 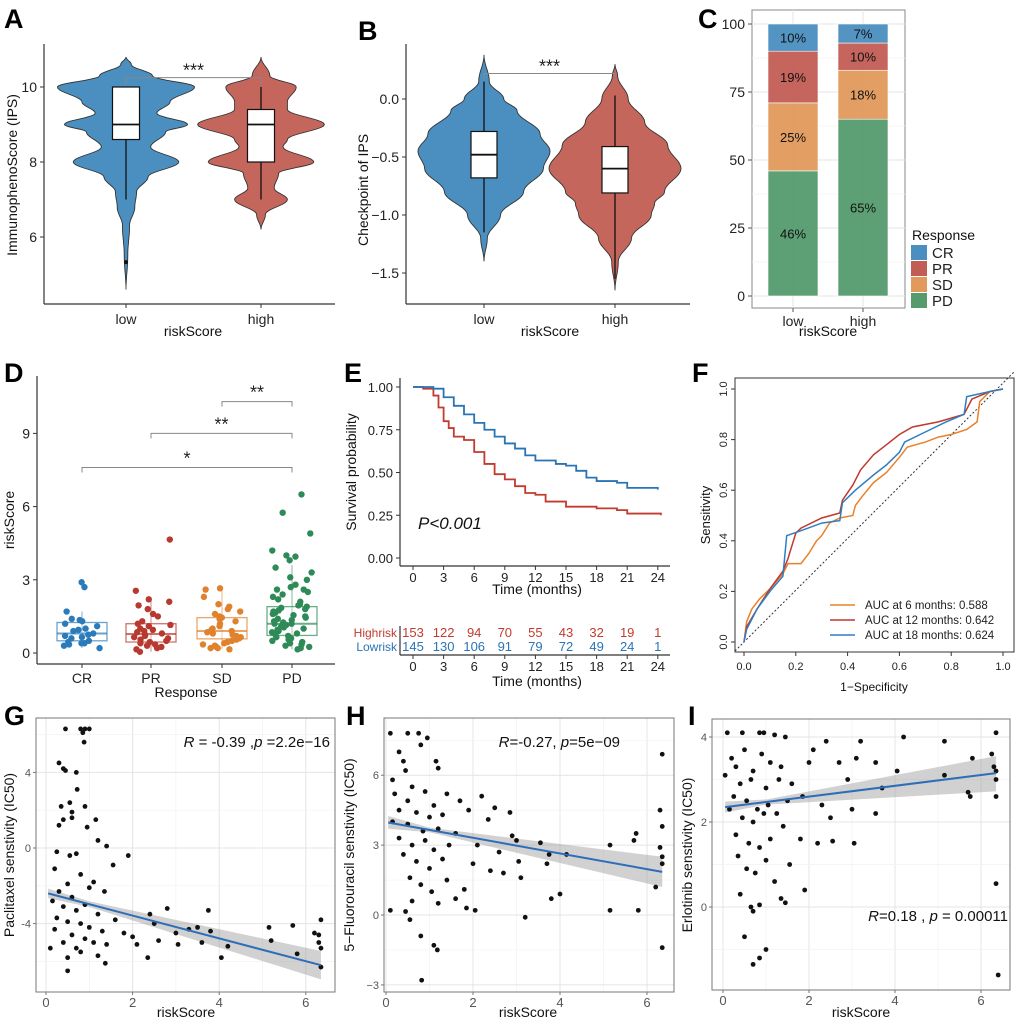 I want to click on risk-table-count: 130, so click(x=444, y=646).